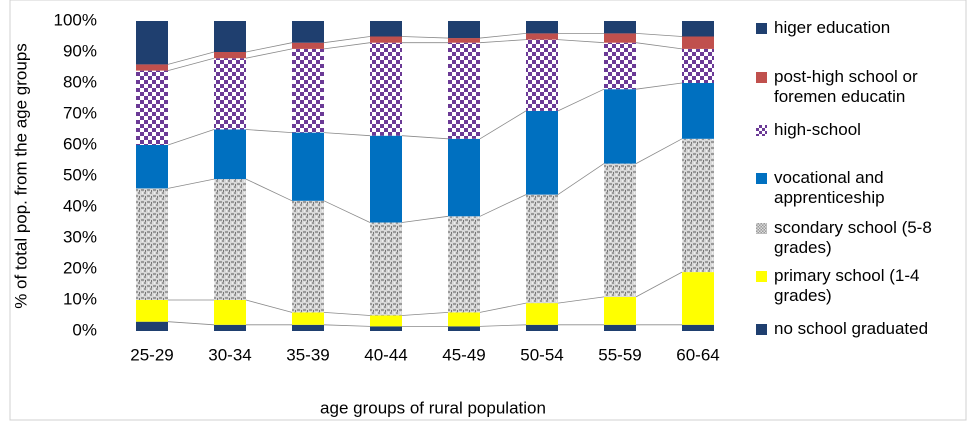 This screenshot has height=421, width=967. I want to click on legend-item: no school graduated, so click(857, 329).